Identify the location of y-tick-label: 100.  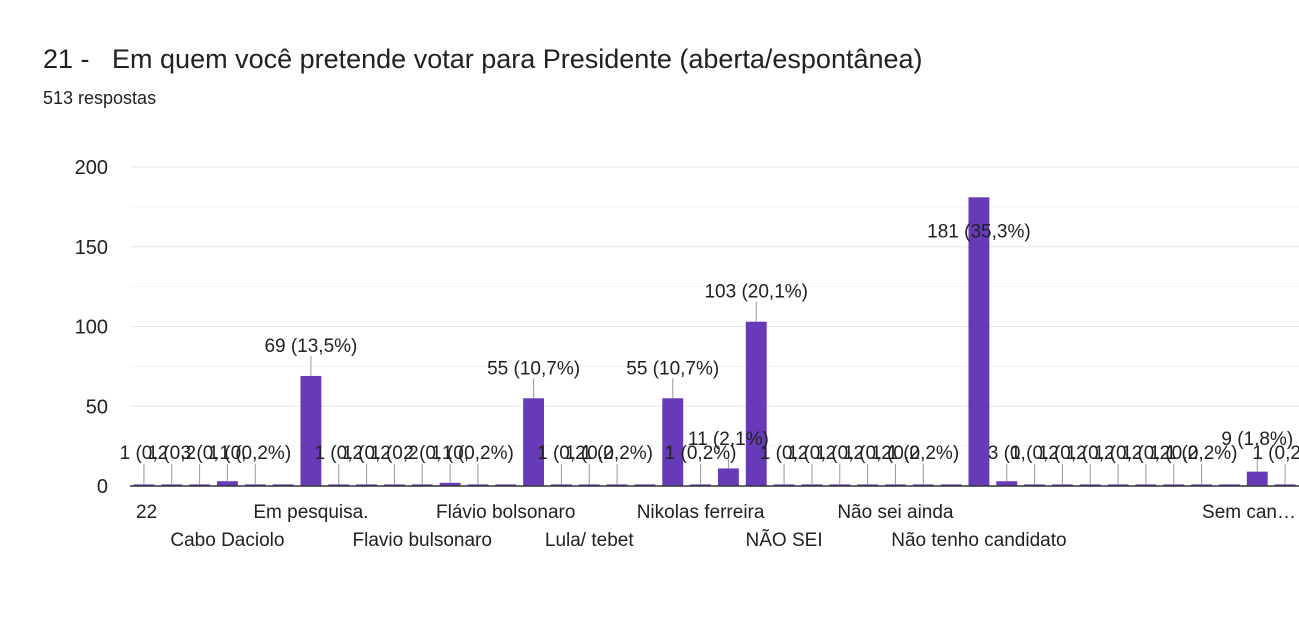
(91, 328).